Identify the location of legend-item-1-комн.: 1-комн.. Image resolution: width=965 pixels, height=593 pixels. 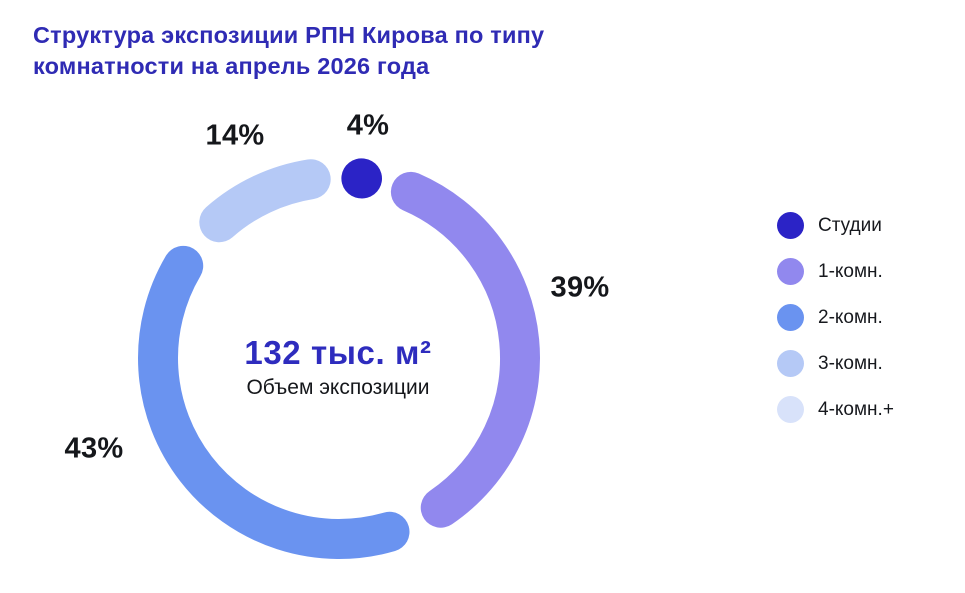
(835, 271).